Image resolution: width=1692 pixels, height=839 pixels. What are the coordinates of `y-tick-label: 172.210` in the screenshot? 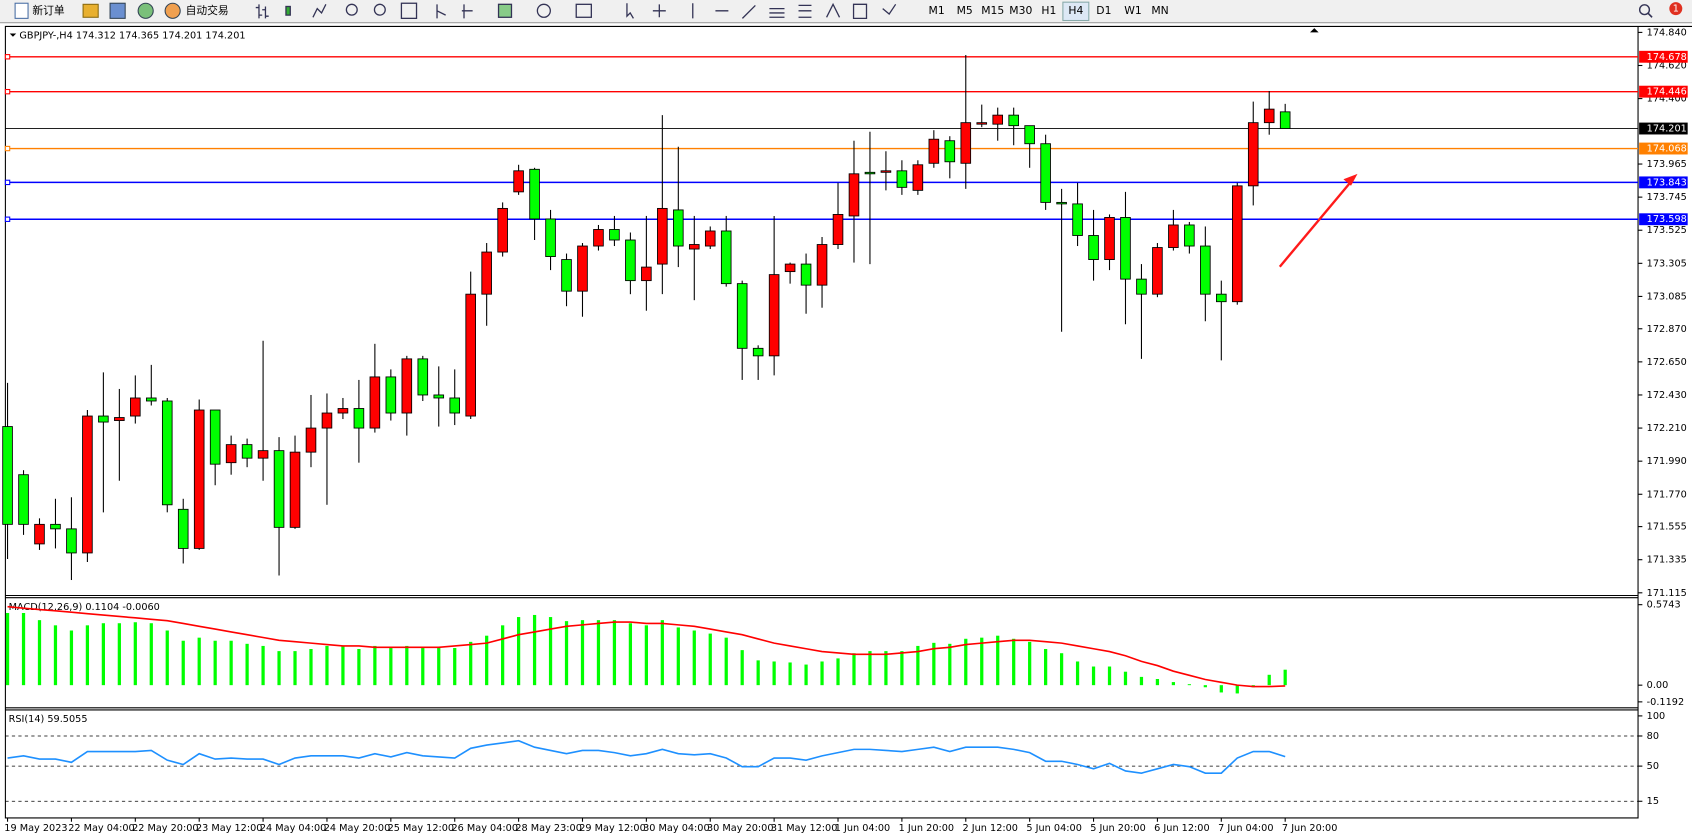 It's located at (1667, 428).